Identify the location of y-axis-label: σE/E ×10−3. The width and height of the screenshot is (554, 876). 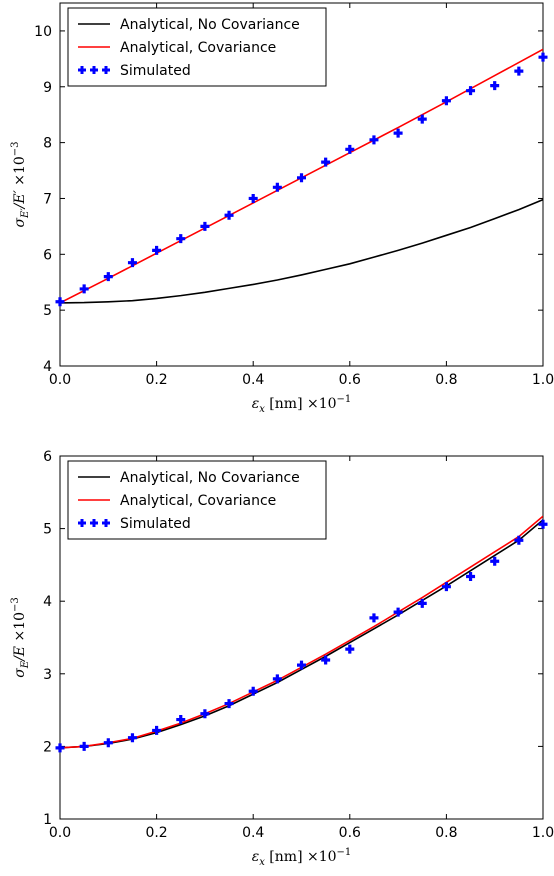
(20, 637).